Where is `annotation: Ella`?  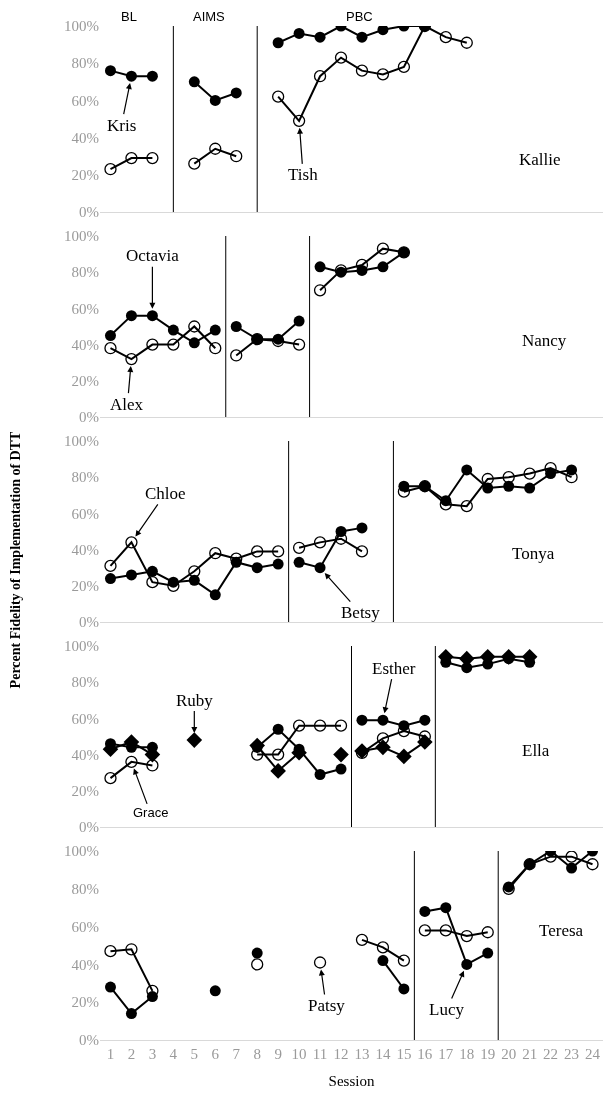
annotation: Ella is located at coordinates (536, 750).